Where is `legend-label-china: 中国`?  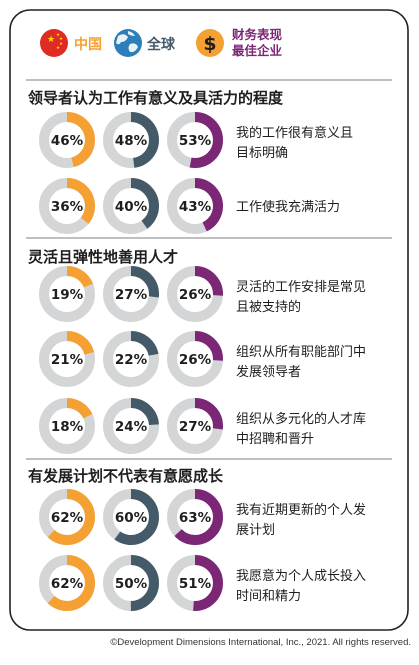
legend-label-china: 中国 is located at coordinates (88, 44).